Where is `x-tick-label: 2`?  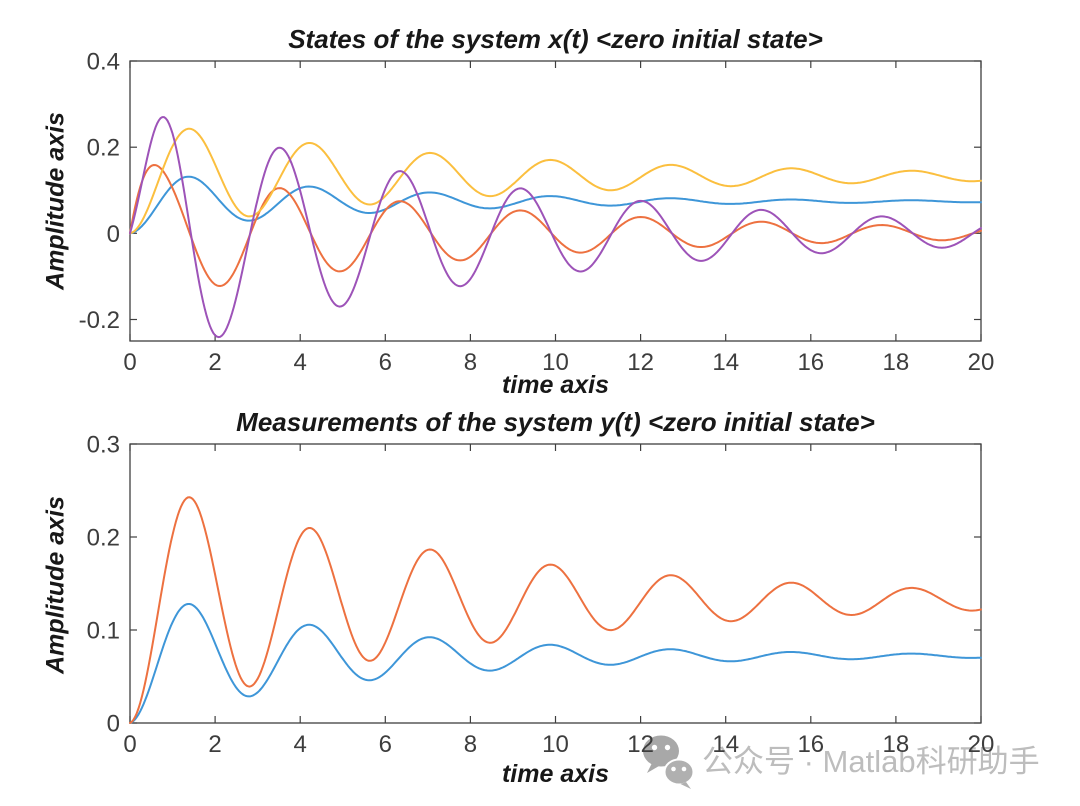 x-tick-label: 2 is located at coordinates (214, 744).